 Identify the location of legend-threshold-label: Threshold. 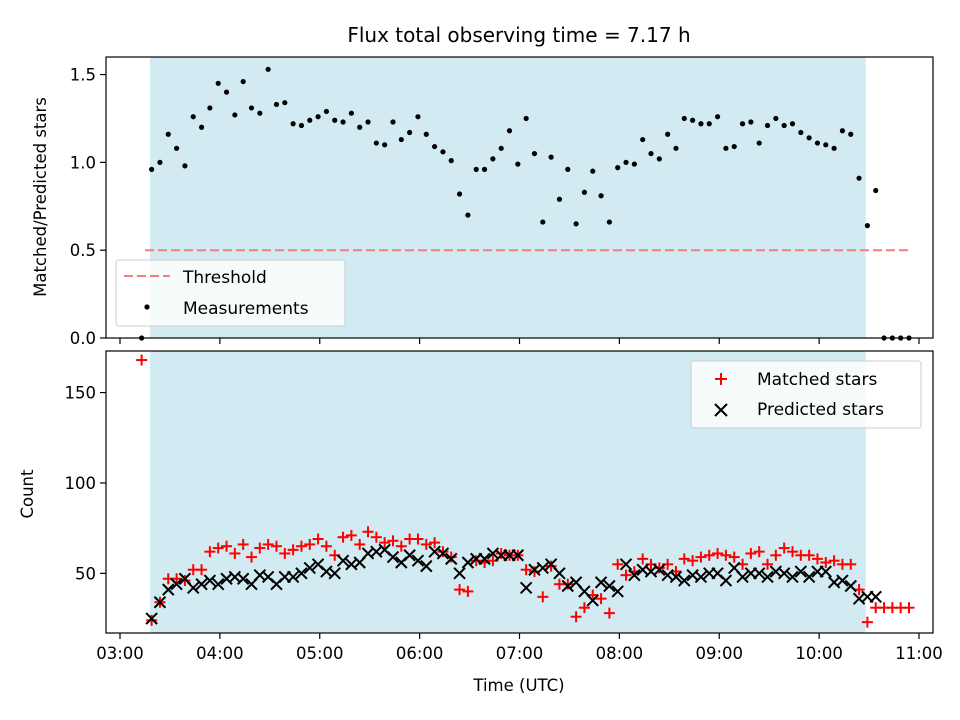
(224, 278).